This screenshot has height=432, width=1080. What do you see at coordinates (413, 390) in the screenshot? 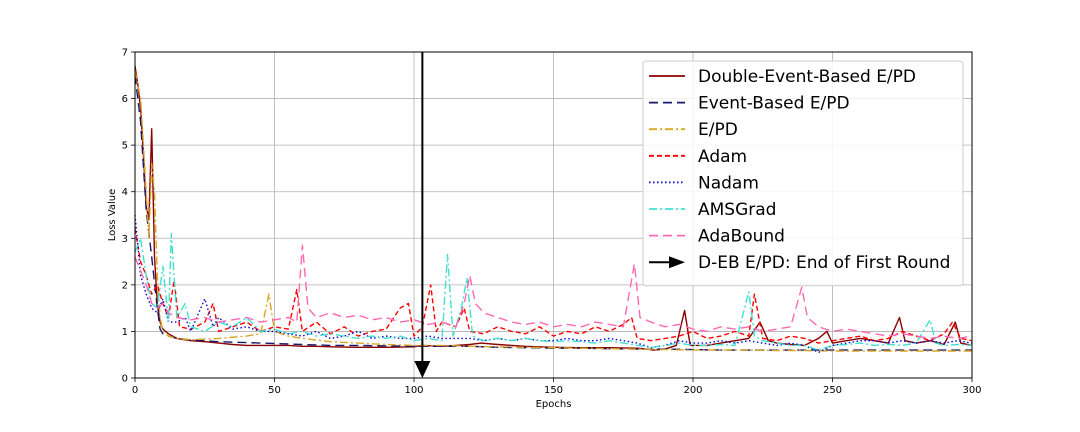
I see `x-tick-label: 100` at bounding box center [413, 390].